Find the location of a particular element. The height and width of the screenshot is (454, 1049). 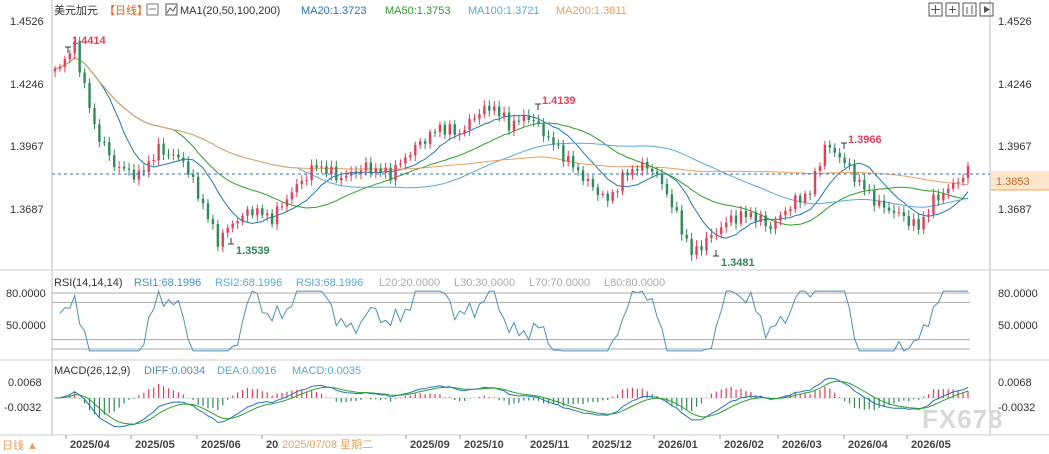

ma20-value: MA20:1.3723 is located at coordinates (333, 11).